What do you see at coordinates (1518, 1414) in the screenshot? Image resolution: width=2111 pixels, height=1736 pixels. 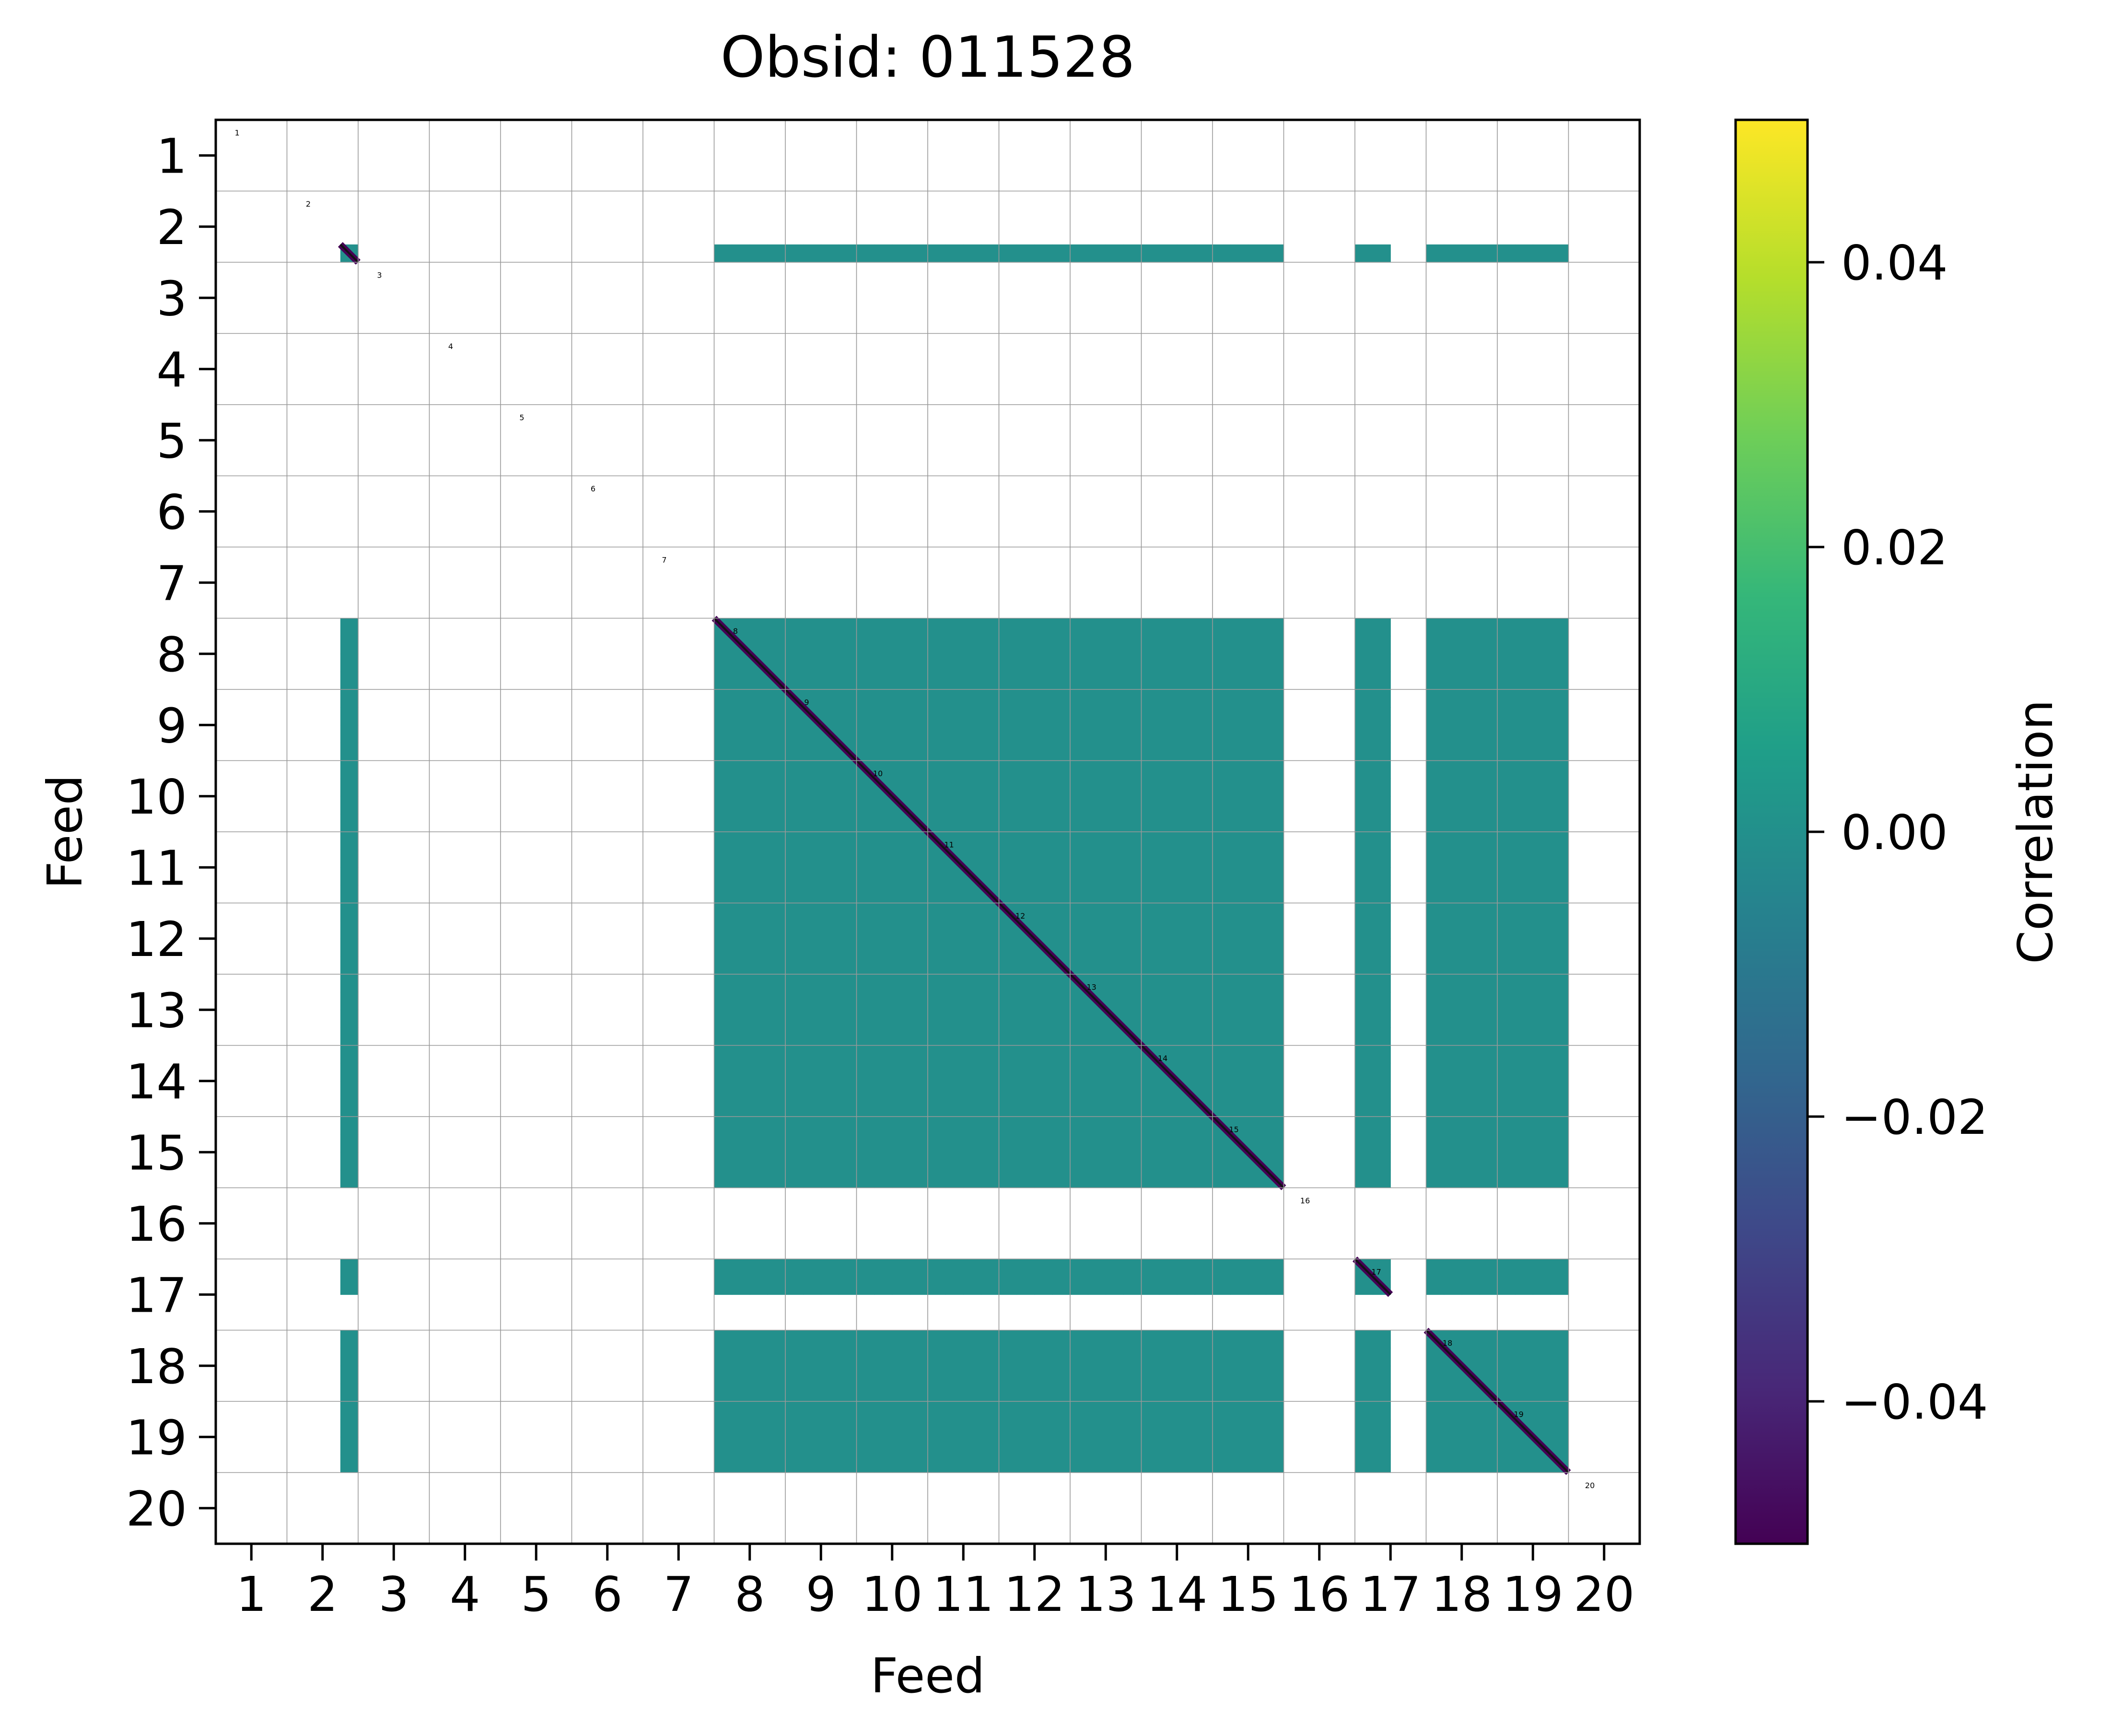 I see `diagonal-feed-label: 19` at bounding box center [1518, 1414].